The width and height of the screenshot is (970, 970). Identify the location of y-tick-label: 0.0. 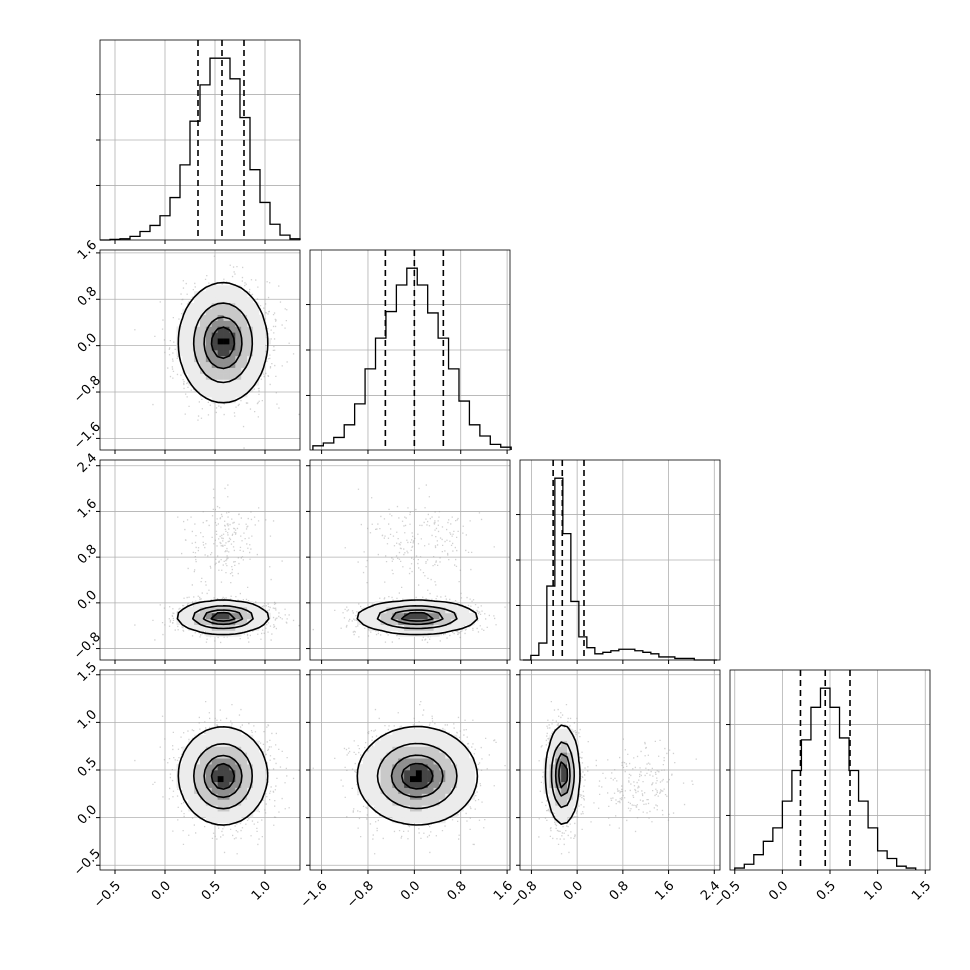
(87, 343).